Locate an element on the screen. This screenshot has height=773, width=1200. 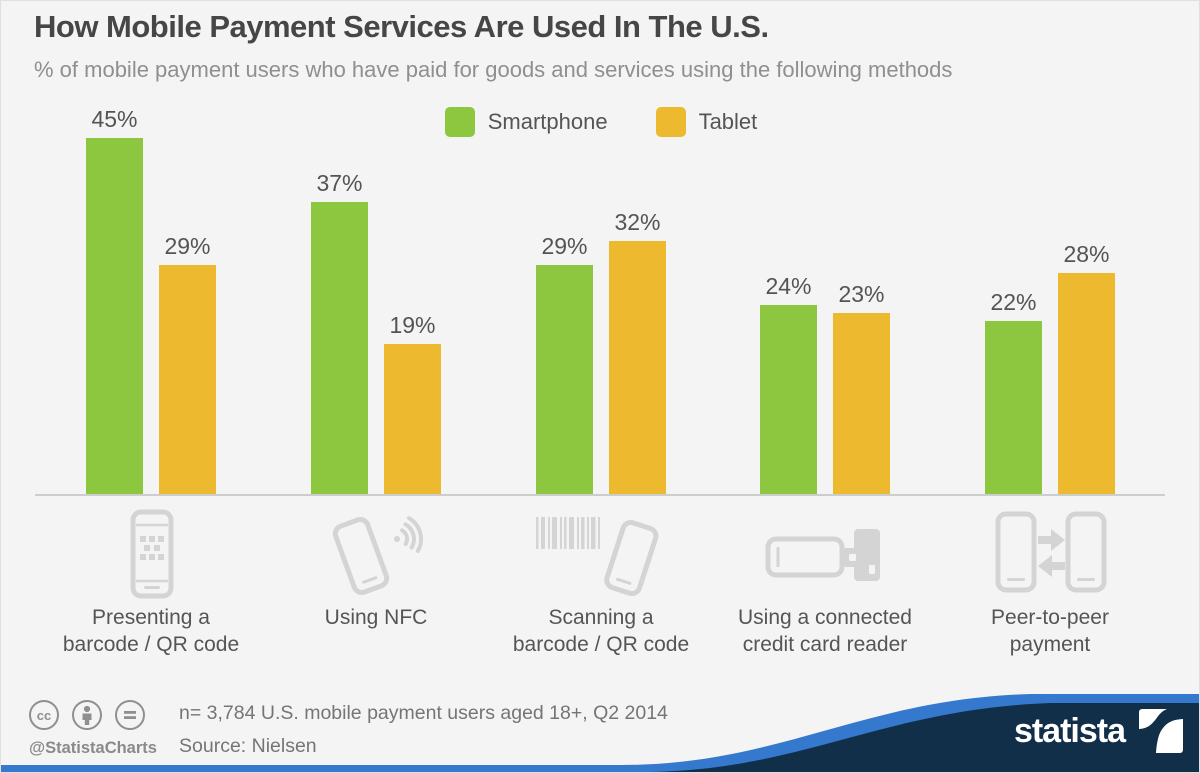
bar-group-using-a-connected-credit-card-reader: 24% 23% is located at coordinates (825, 384).